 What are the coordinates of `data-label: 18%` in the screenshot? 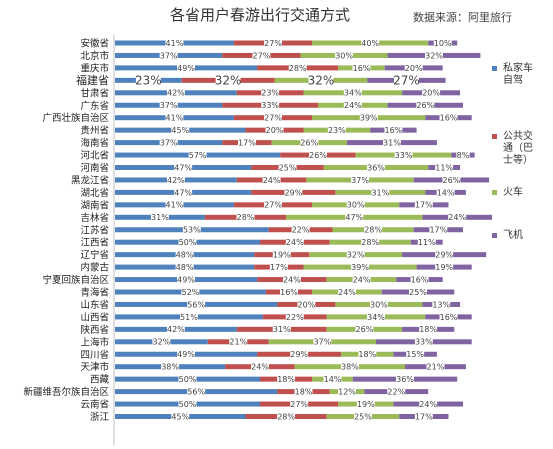 It's located at (286, 379).